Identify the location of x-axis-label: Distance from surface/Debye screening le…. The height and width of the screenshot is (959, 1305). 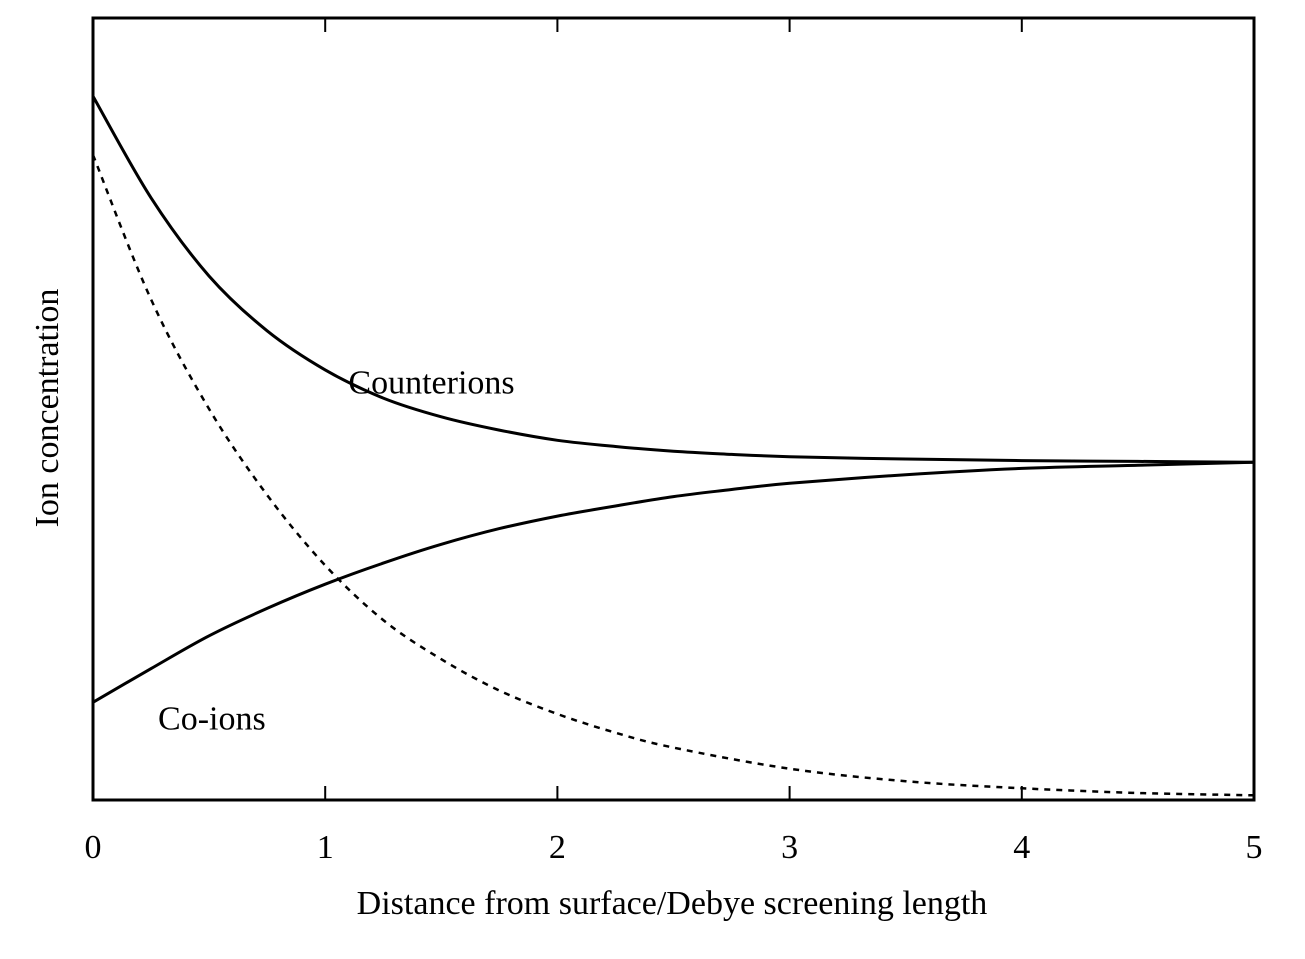
(672, 903).